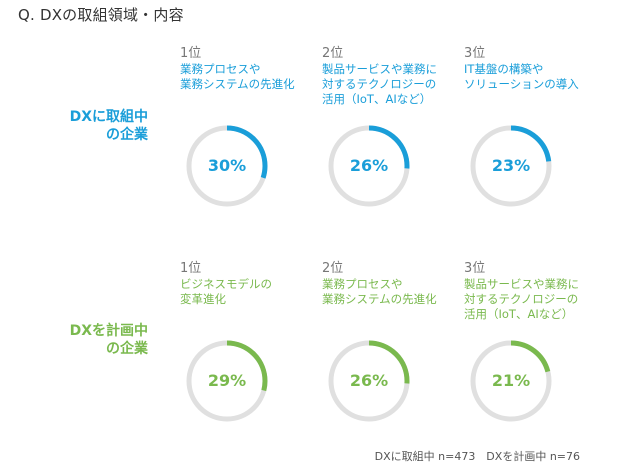 This screenshot has width=620, height=474. Describe the element at coordinates (521, 84) in the screenshot. I see `item-label-line: ソリューションの導入` at that location.